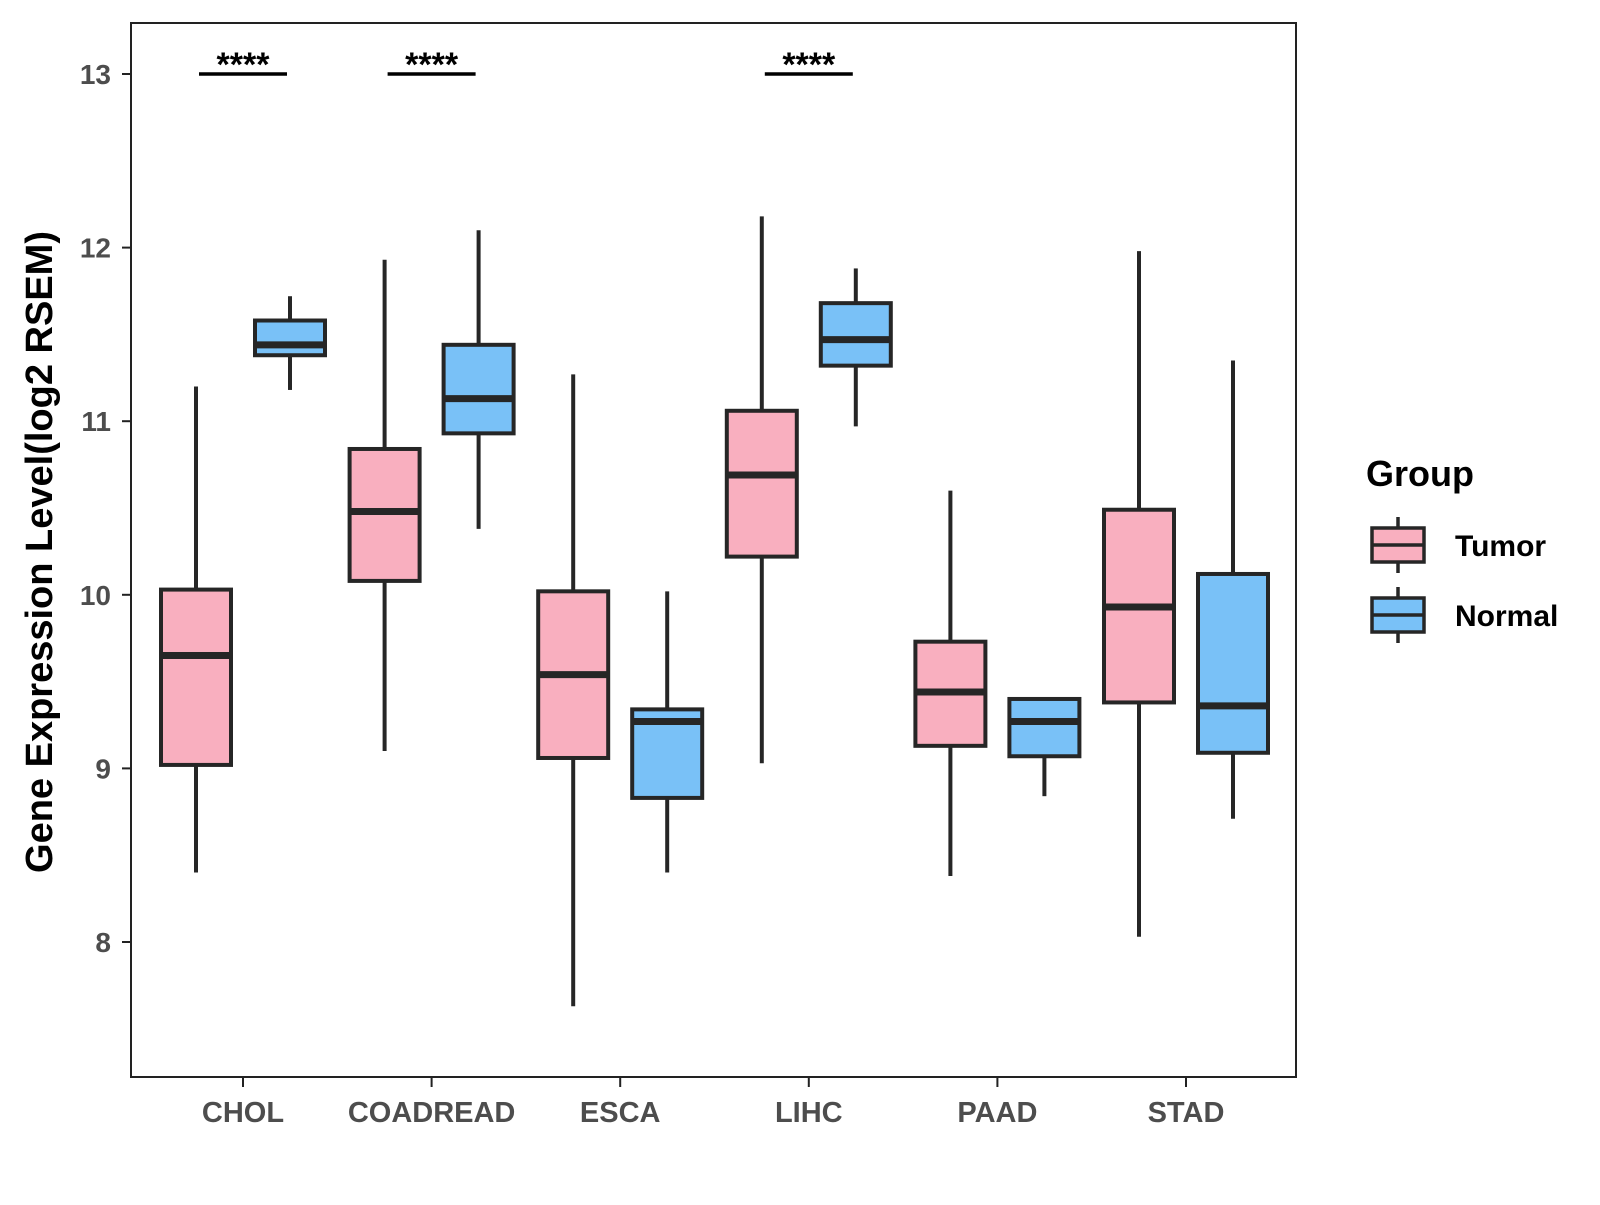 The image size is (1600, 1205). I want to click on legend-entry-normal: Normal, so click(1464, 615).